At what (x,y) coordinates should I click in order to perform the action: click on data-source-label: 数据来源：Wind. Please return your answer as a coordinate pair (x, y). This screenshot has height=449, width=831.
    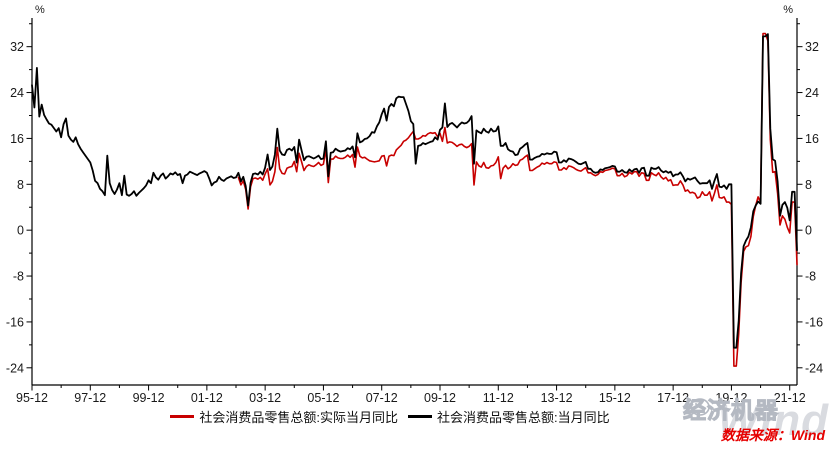
    Looking at the image, I should click on (772, 435).